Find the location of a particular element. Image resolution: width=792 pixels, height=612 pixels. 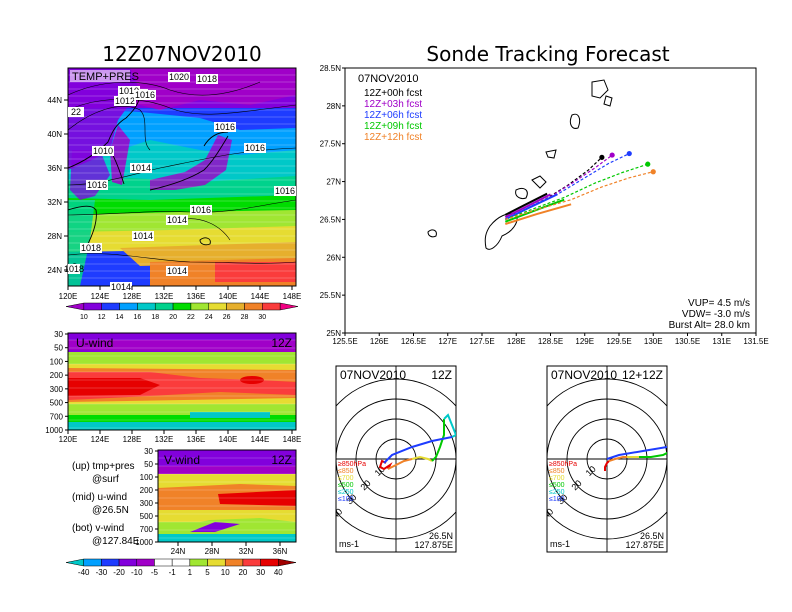

x-tick-label: 131.5E is located at coordinates (755, 341).